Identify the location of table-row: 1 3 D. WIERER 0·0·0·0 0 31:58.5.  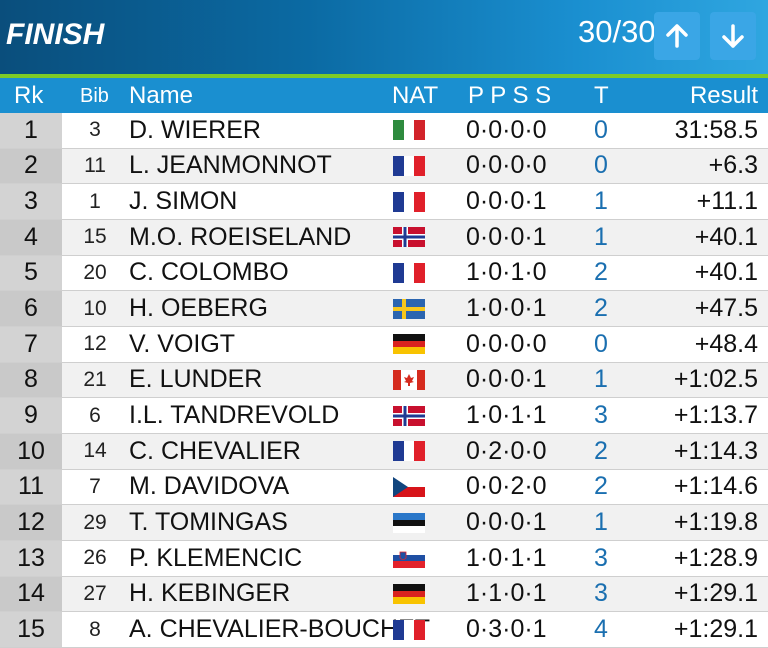
(384, 131).